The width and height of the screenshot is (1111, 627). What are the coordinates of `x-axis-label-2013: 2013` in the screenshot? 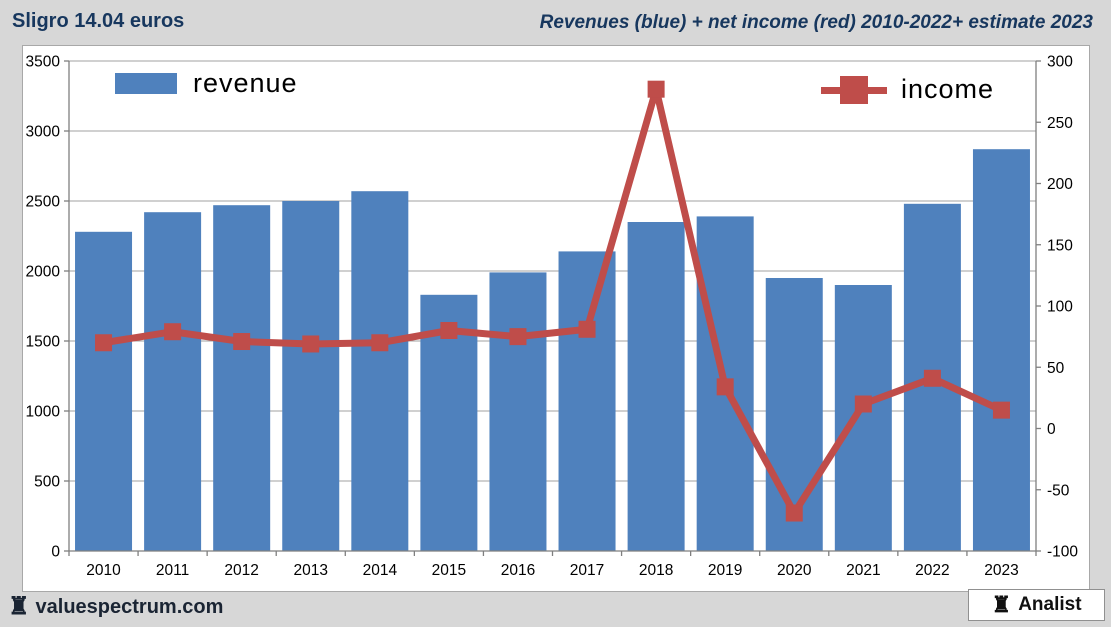 It's located at (311, 570).